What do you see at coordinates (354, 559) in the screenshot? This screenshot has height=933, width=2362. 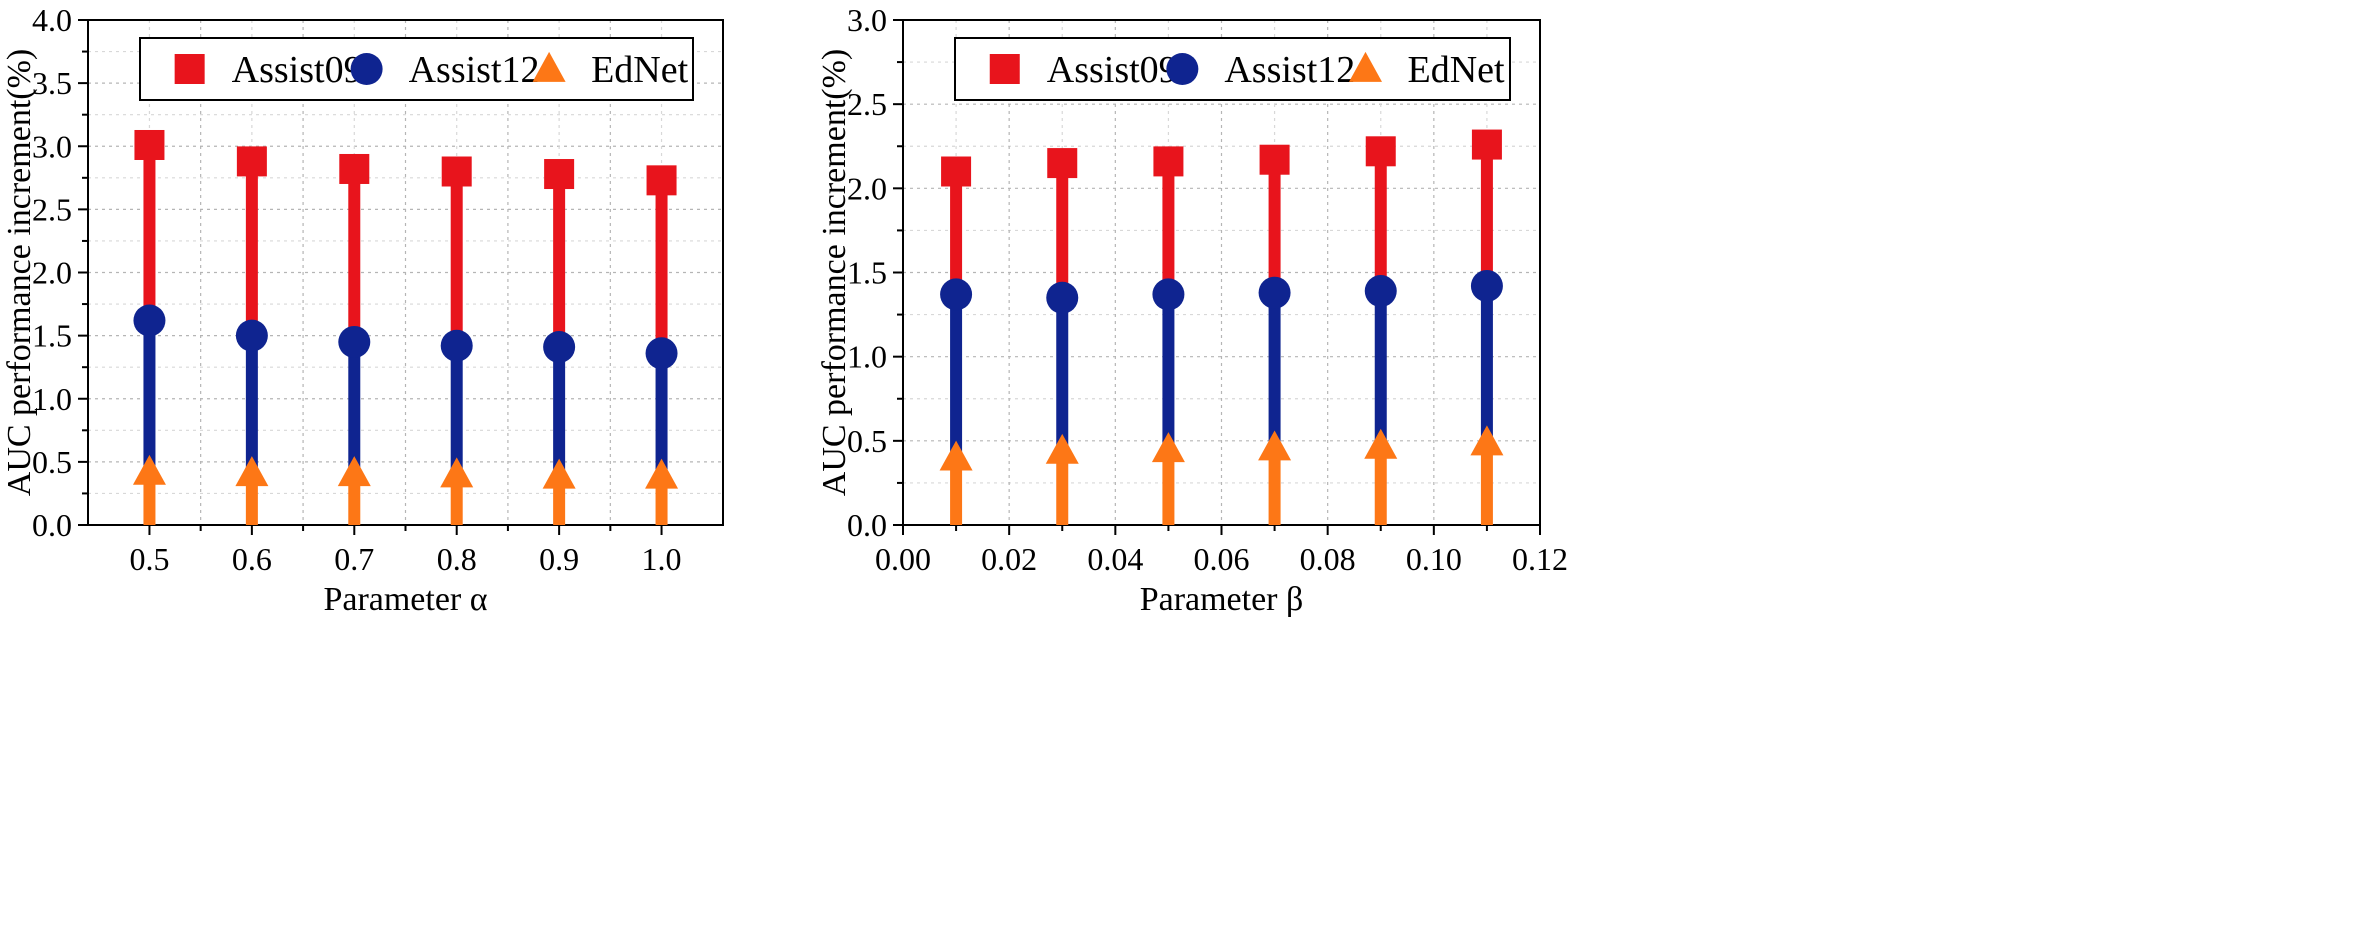 I see `x-tick-label: 0.7` at bounding box center [354, 559].